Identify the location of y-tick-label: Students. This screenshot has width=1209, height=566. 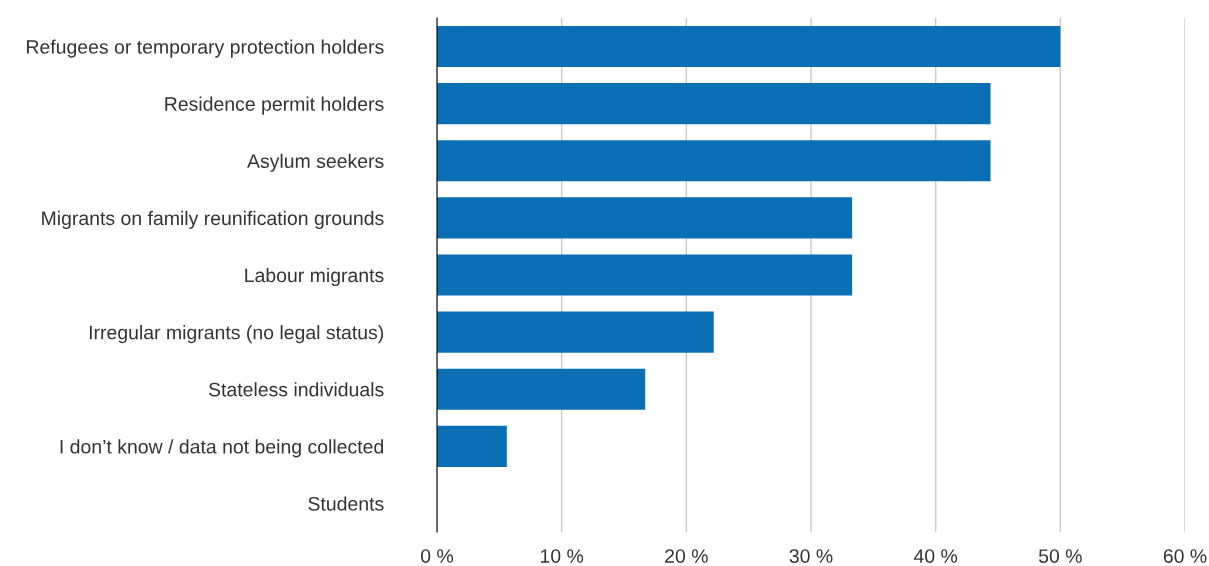
(346, 503).